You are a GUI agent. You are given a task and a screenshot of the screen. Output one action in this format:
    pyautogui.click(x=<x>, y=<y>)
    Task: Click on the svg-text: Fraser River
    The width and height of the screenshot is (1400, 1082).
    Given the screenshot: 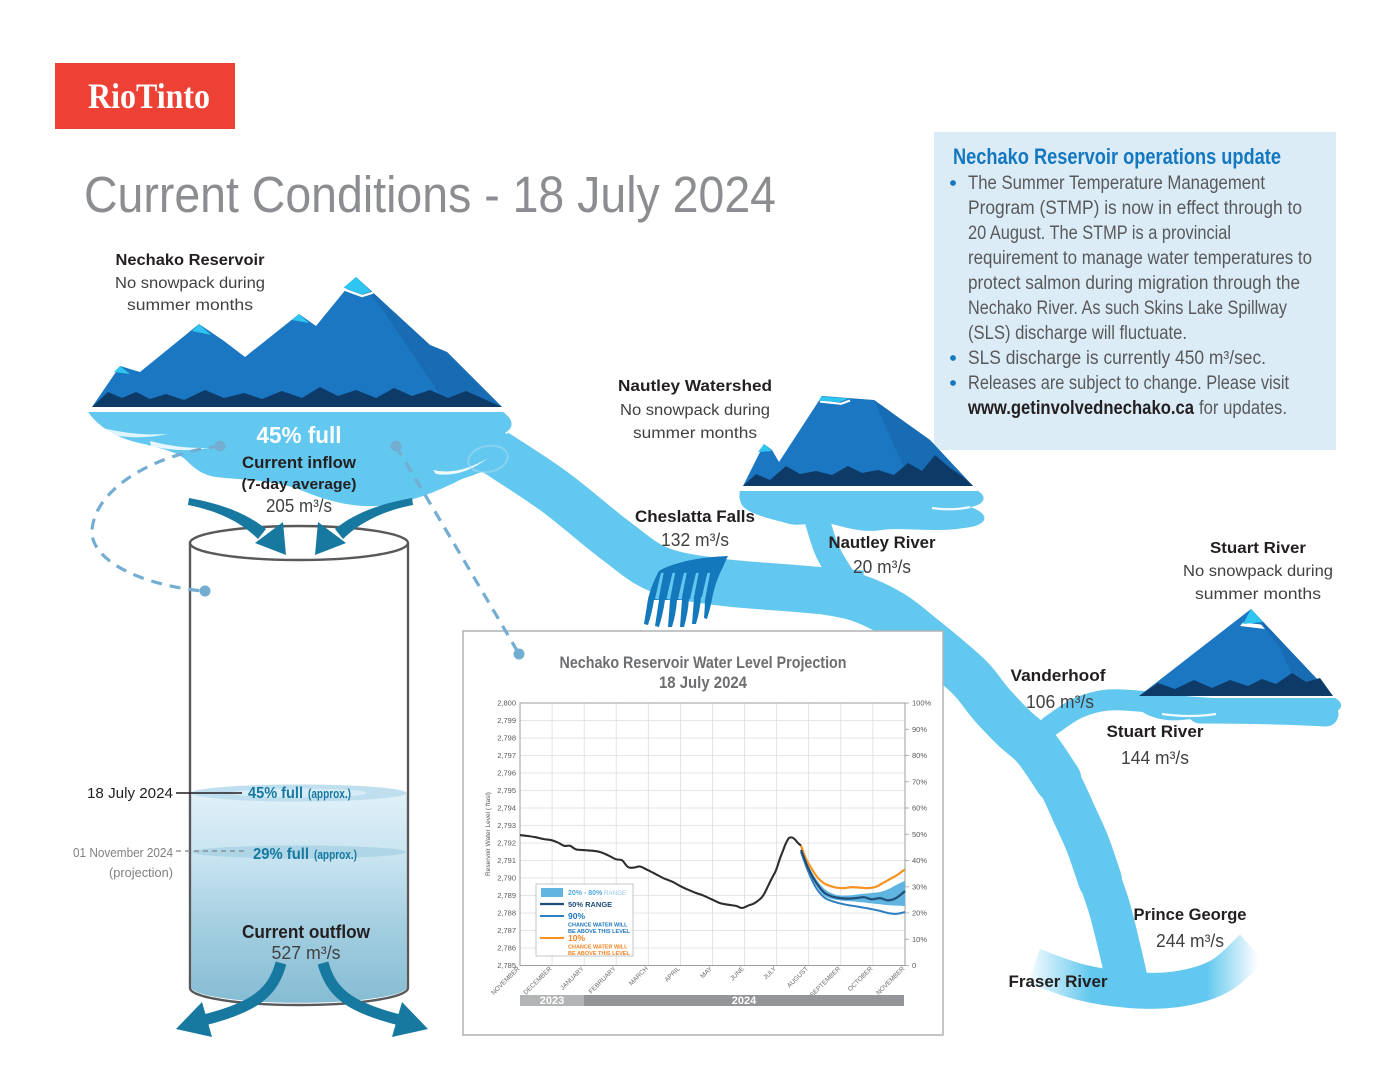 What is the action you would take?
    pyautogui.click(x=1058, y=981)
    